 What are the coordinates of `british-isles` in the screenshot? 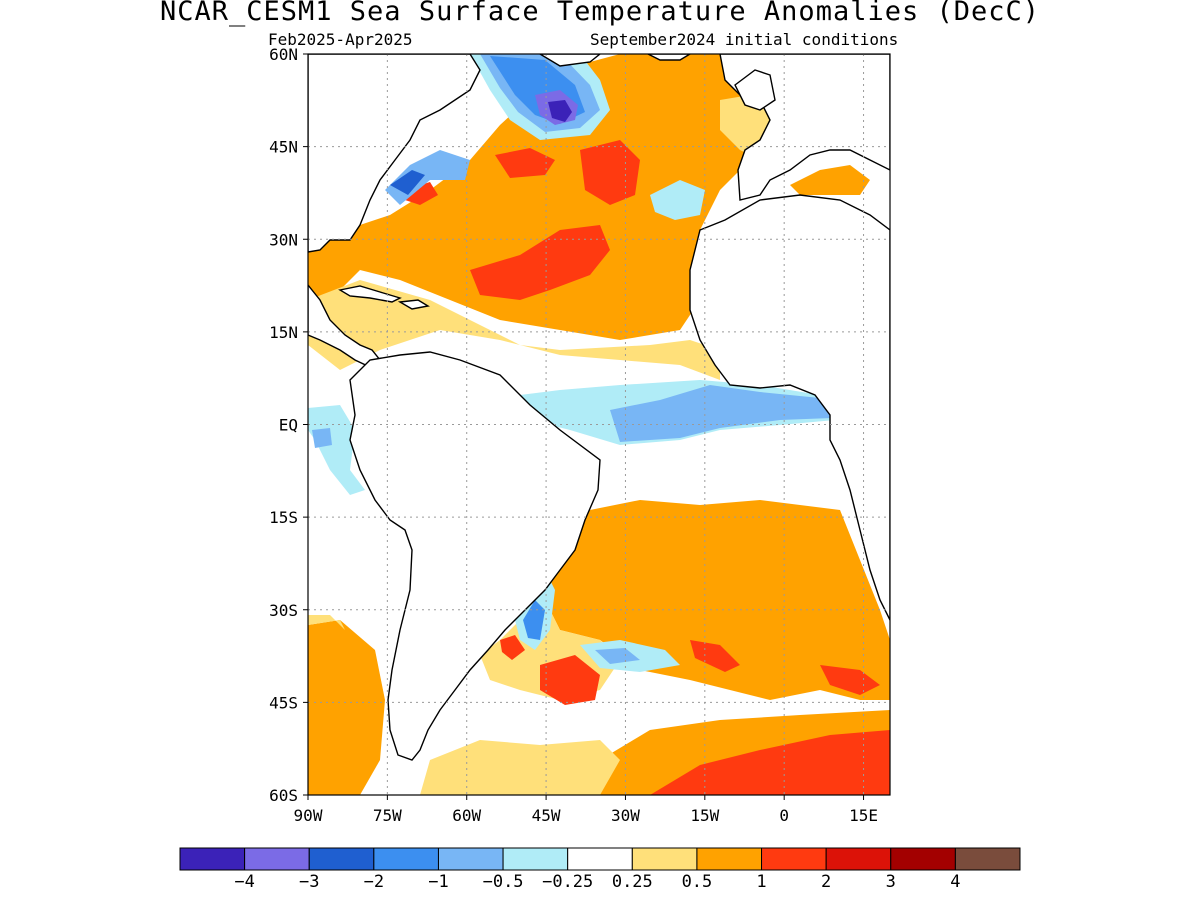 It's located at (755, 90).